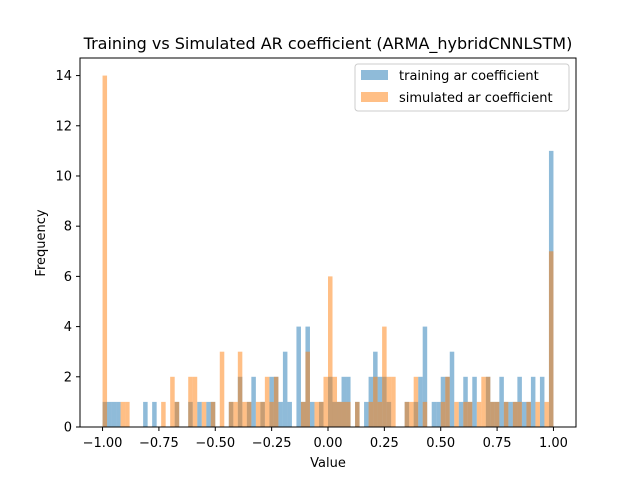  Describe the element at coordinates (103, 443) in the screenshot. I see `x-tick-label-0: −1.00` at that location.